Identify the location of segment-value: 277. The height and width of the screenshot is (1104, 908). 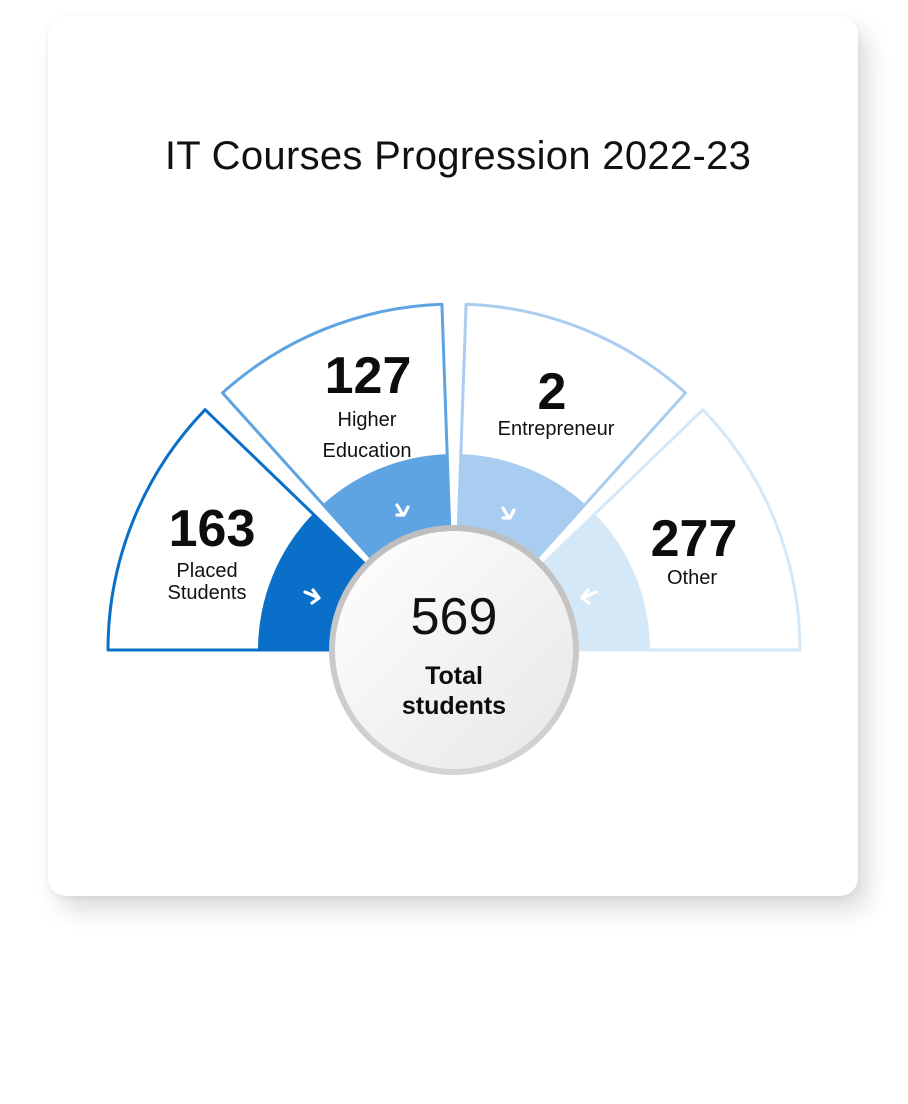
(694, 539).